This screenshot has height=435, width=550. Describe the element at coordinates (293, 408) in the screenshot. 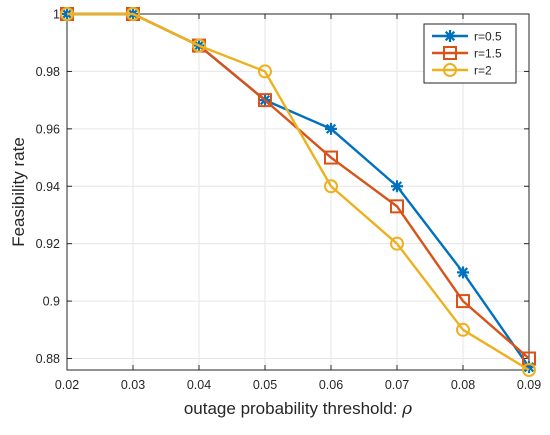

I see `x-axis-label-text: outage probability threshold:` at that location.